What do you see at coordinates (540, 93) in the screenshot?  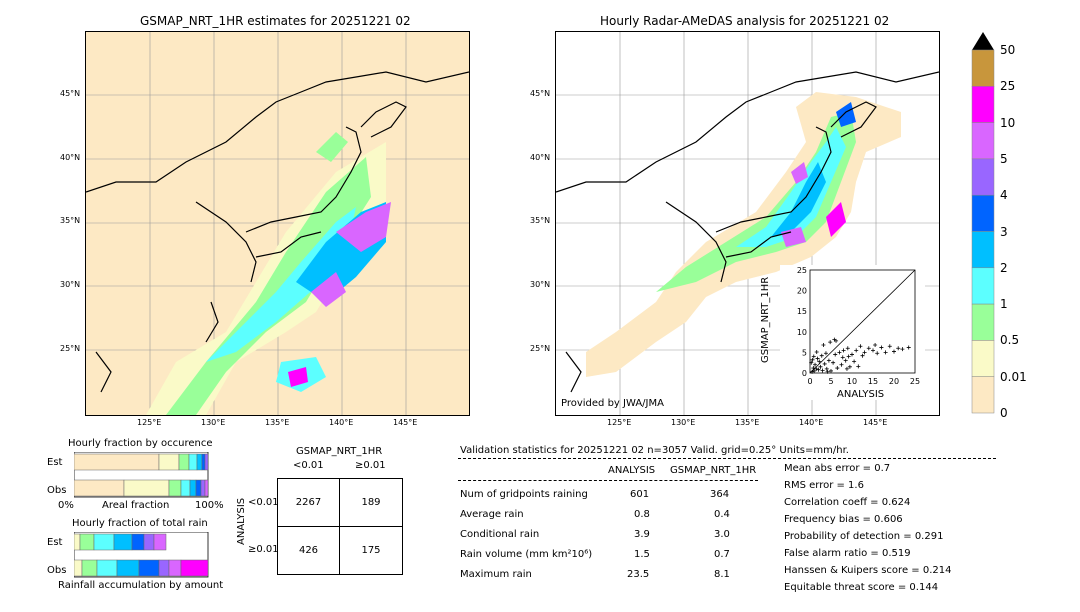 I see `right-lat-45: 45°N` at bounding box center [540, 93].